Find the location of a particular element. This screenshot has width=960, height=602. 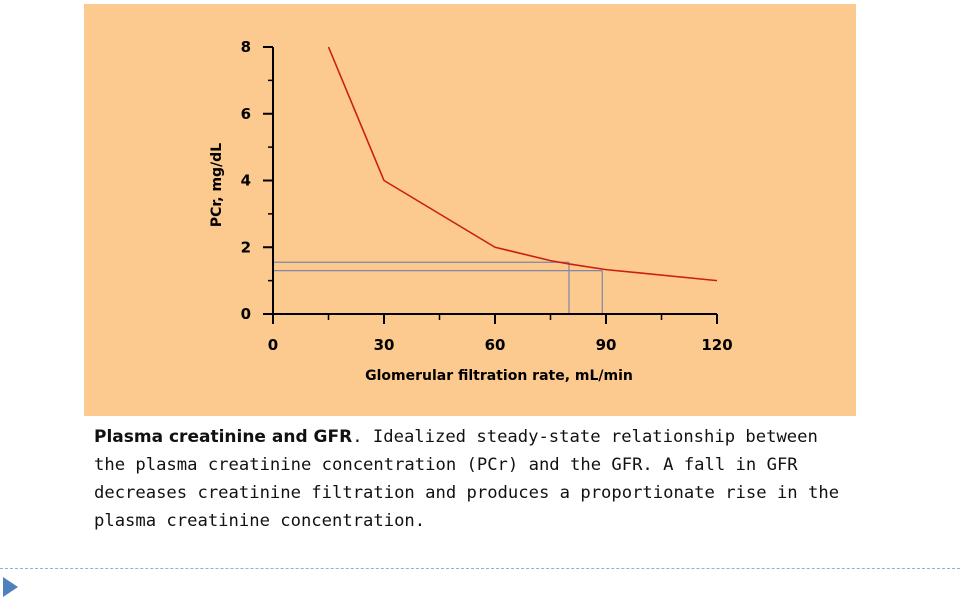

y-tick-label: 0 is located at coordinates (246, 314).